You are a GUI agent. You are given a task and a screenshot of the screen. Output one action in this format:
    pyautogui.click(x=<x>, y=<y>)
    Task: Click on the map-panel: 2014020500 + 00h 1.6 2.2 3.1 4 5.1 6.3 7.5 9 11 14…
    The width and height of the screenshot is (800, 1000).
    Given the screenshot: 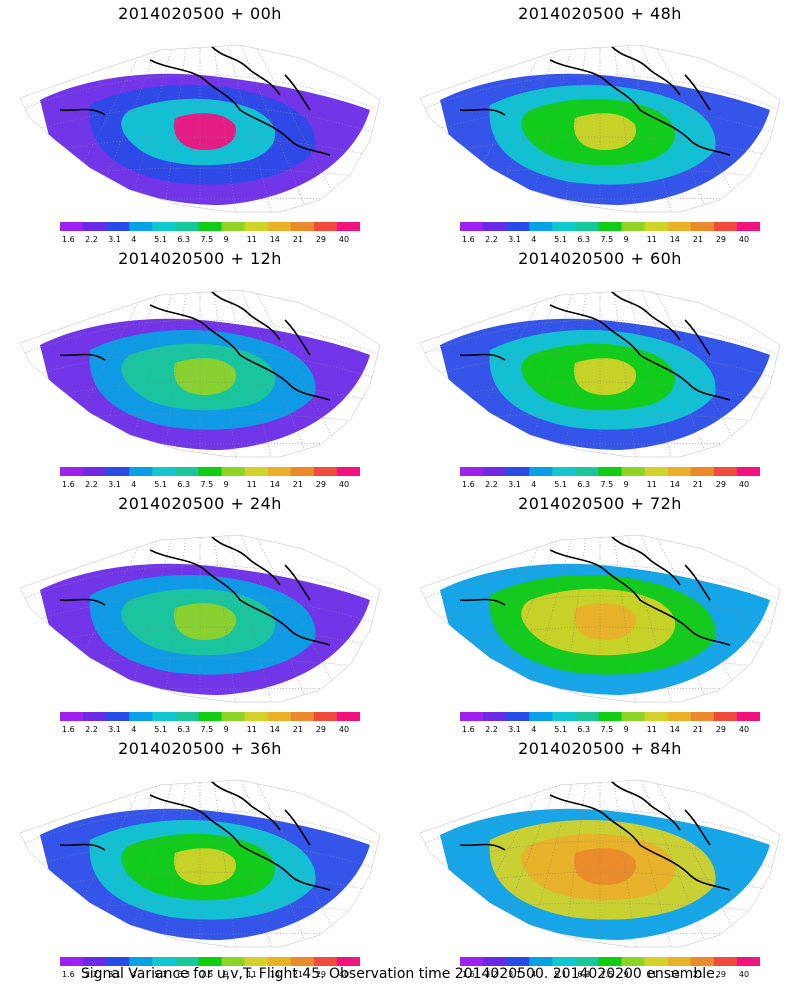 What is the action you would take?
    pyautogui.click(x=200, y=122)
    